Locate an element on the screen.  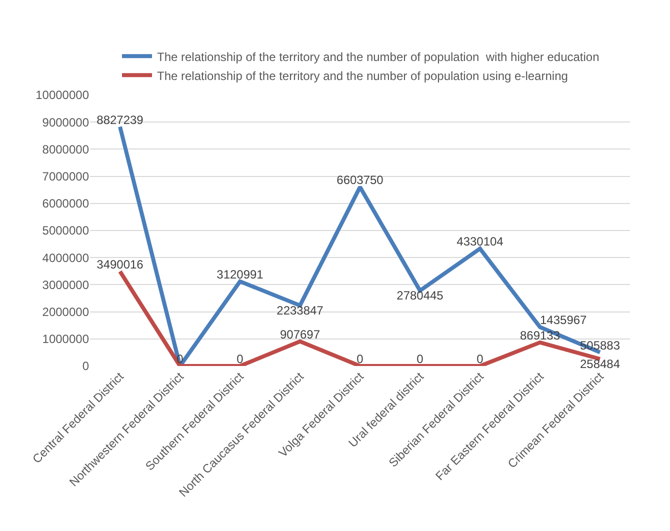
data-label: 4330104 is located at coordinates (480, 241).